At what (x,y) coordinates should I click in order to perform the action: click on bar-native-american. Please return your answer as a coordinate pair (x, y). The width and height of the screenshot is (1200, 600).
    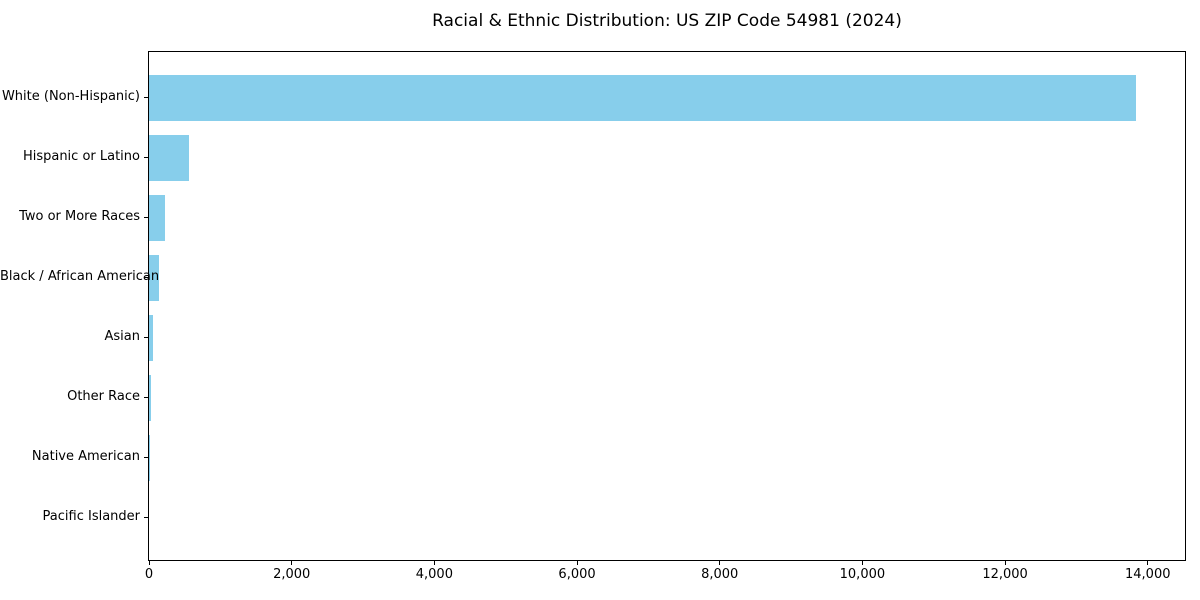
    Looking at the image, I should click on (149, 458).